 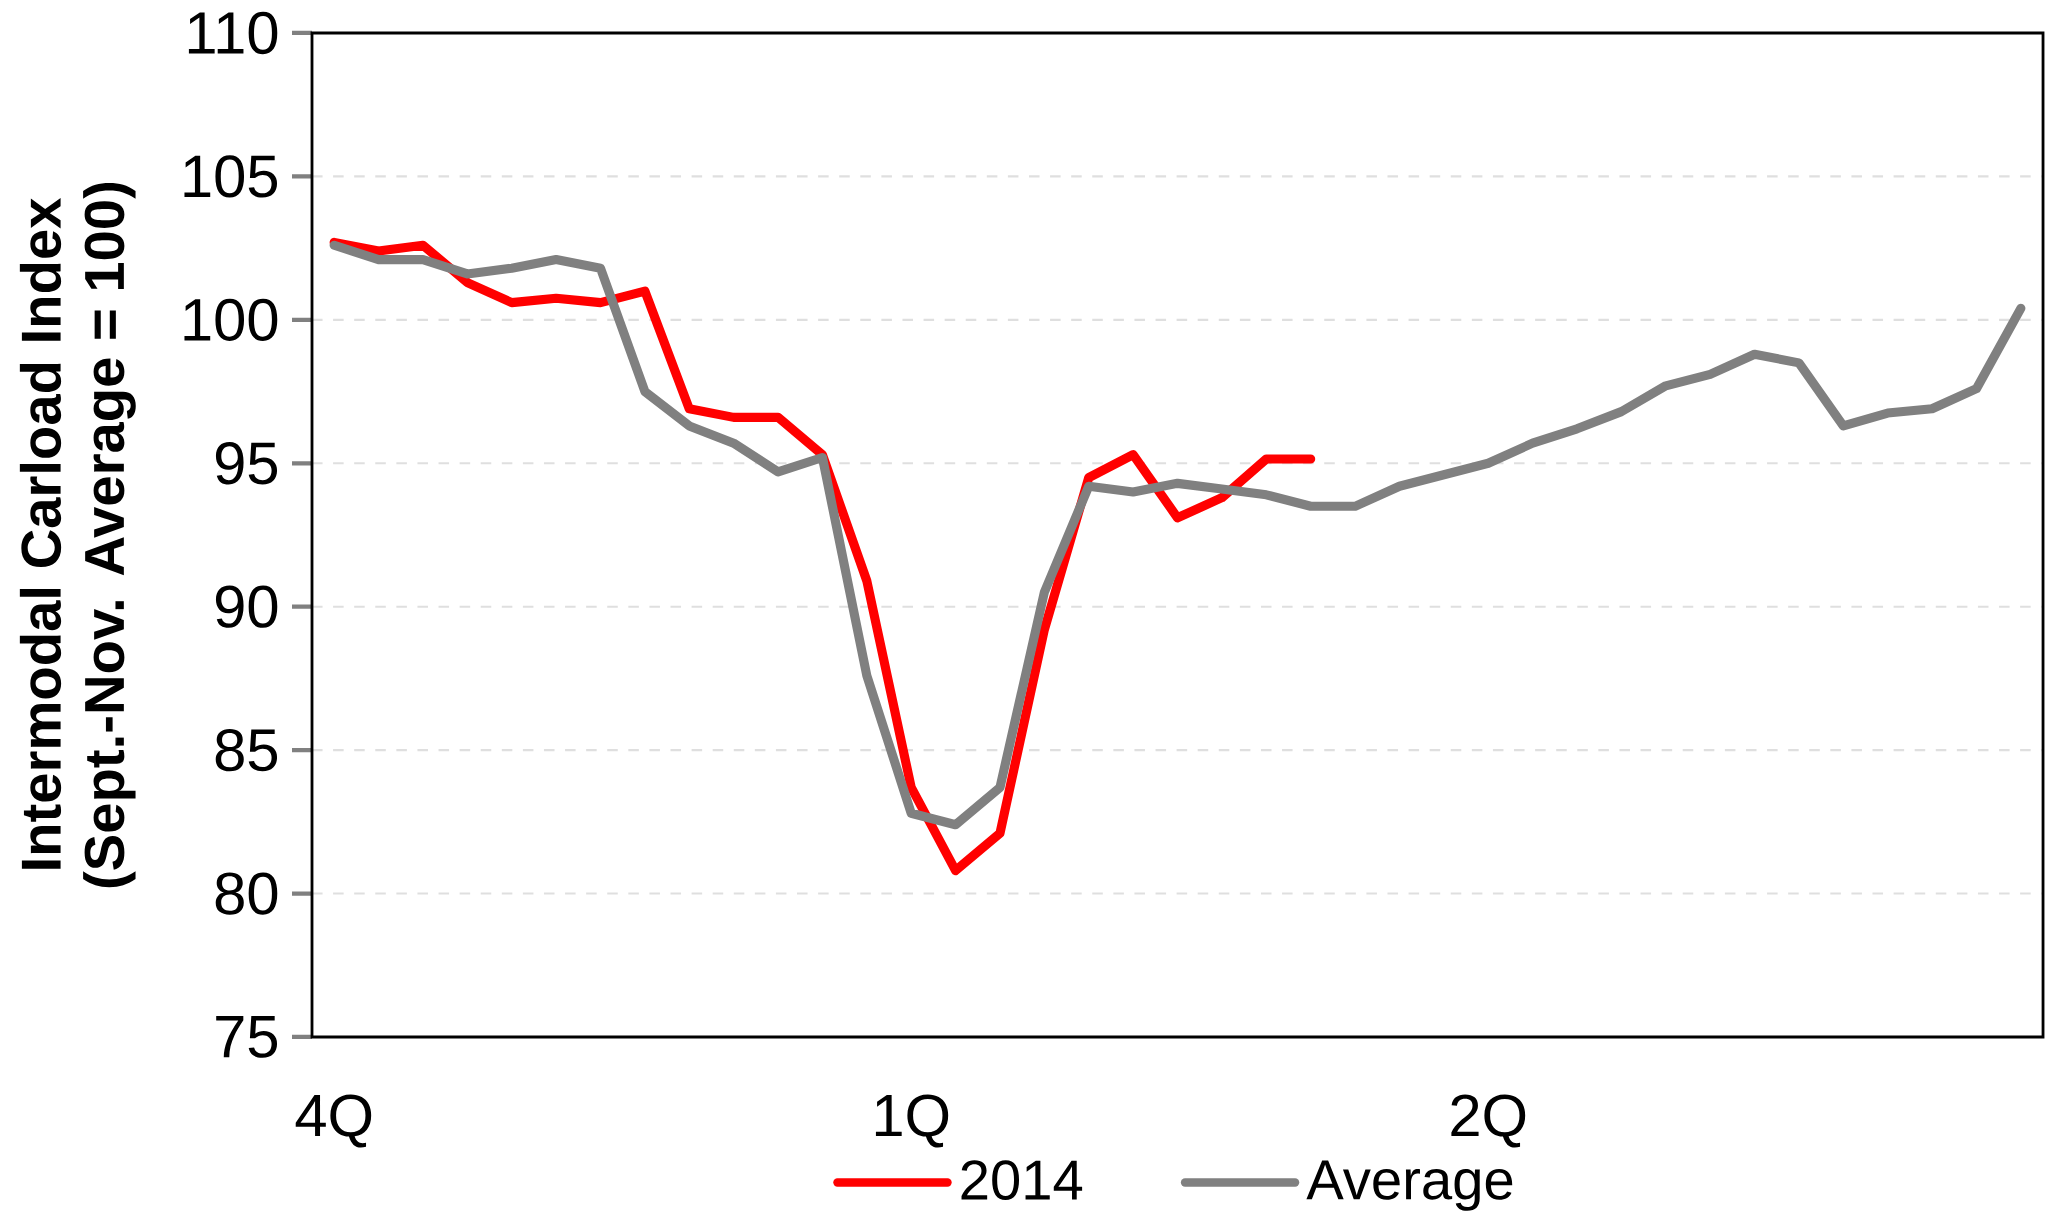 I want to click on y-tick-label: 100, so click(x=231, y=320).